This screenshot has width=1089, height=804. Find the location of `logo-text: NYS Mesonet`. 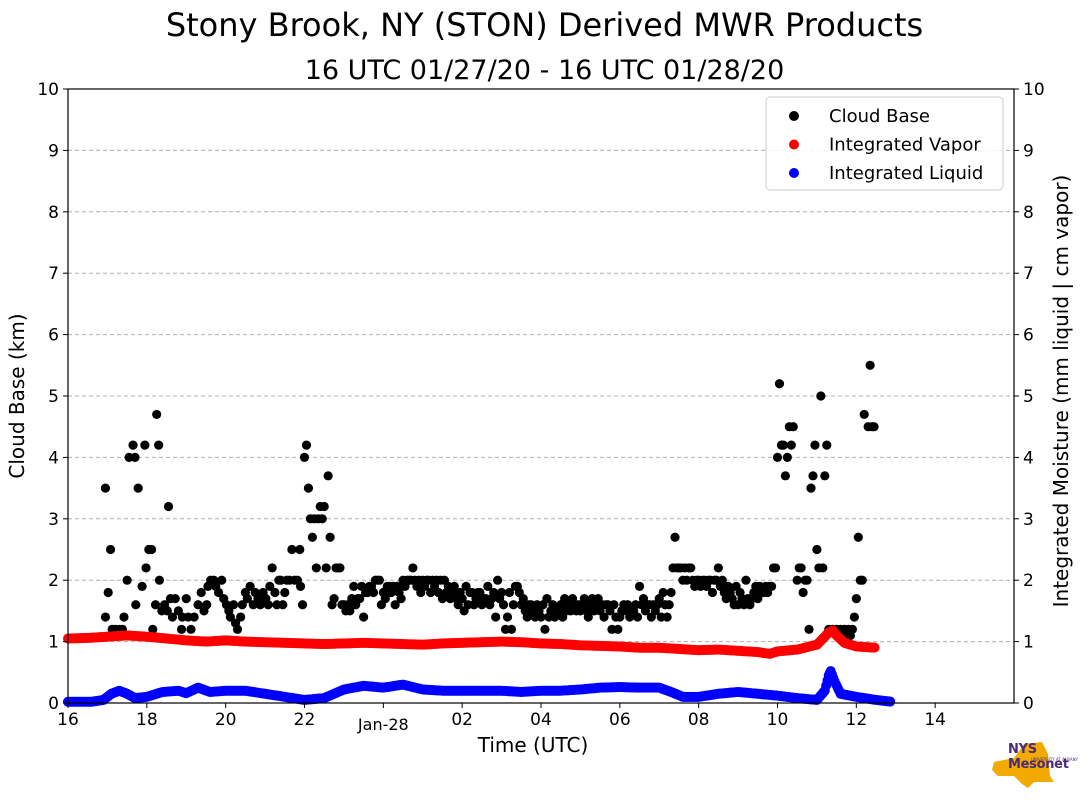

logo-text: NYS Mesonet is located at coordinates (1038, 757).